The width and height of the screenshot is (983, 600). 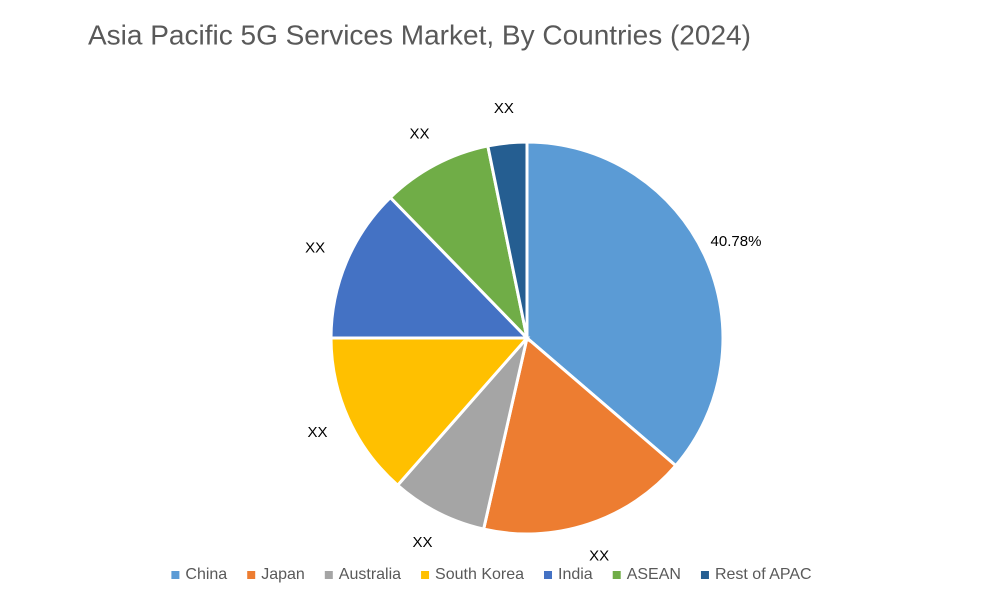 What do you see at coordinates (736, 241) in the screenshot?
I see `data-label: 40.78%` at bounding box center [736, 241].